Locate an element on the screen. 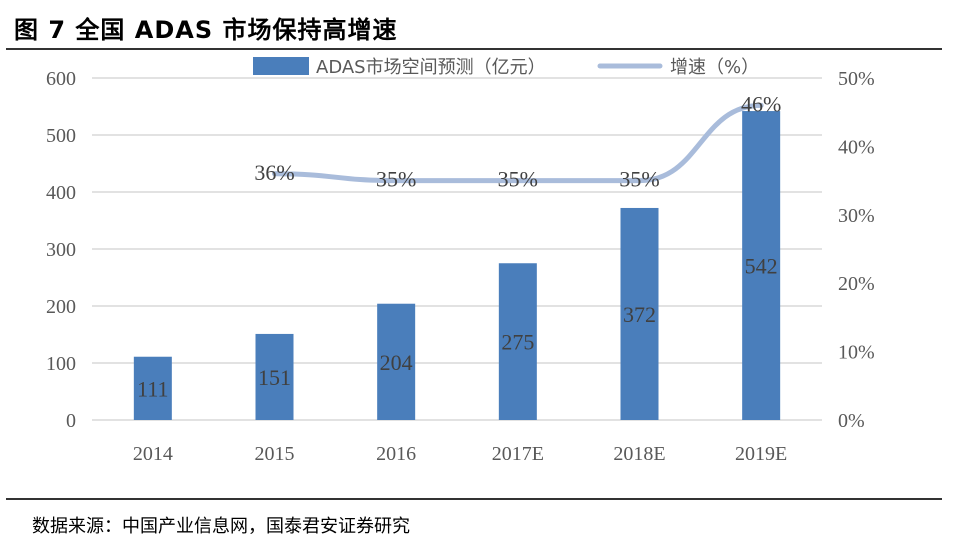  figure-title: 图 7 全国 ADAS 市场保持高增速 is located at coordinates (206, 30).